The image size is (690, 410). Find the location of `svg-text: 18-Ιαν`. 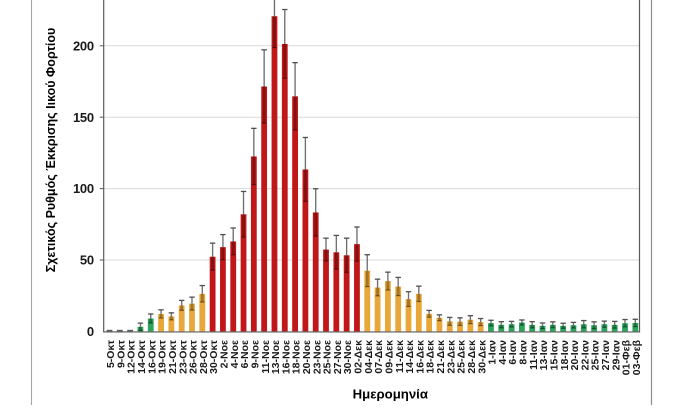

svg-text: 18-Ιαν is located at coordinates (565, 355).